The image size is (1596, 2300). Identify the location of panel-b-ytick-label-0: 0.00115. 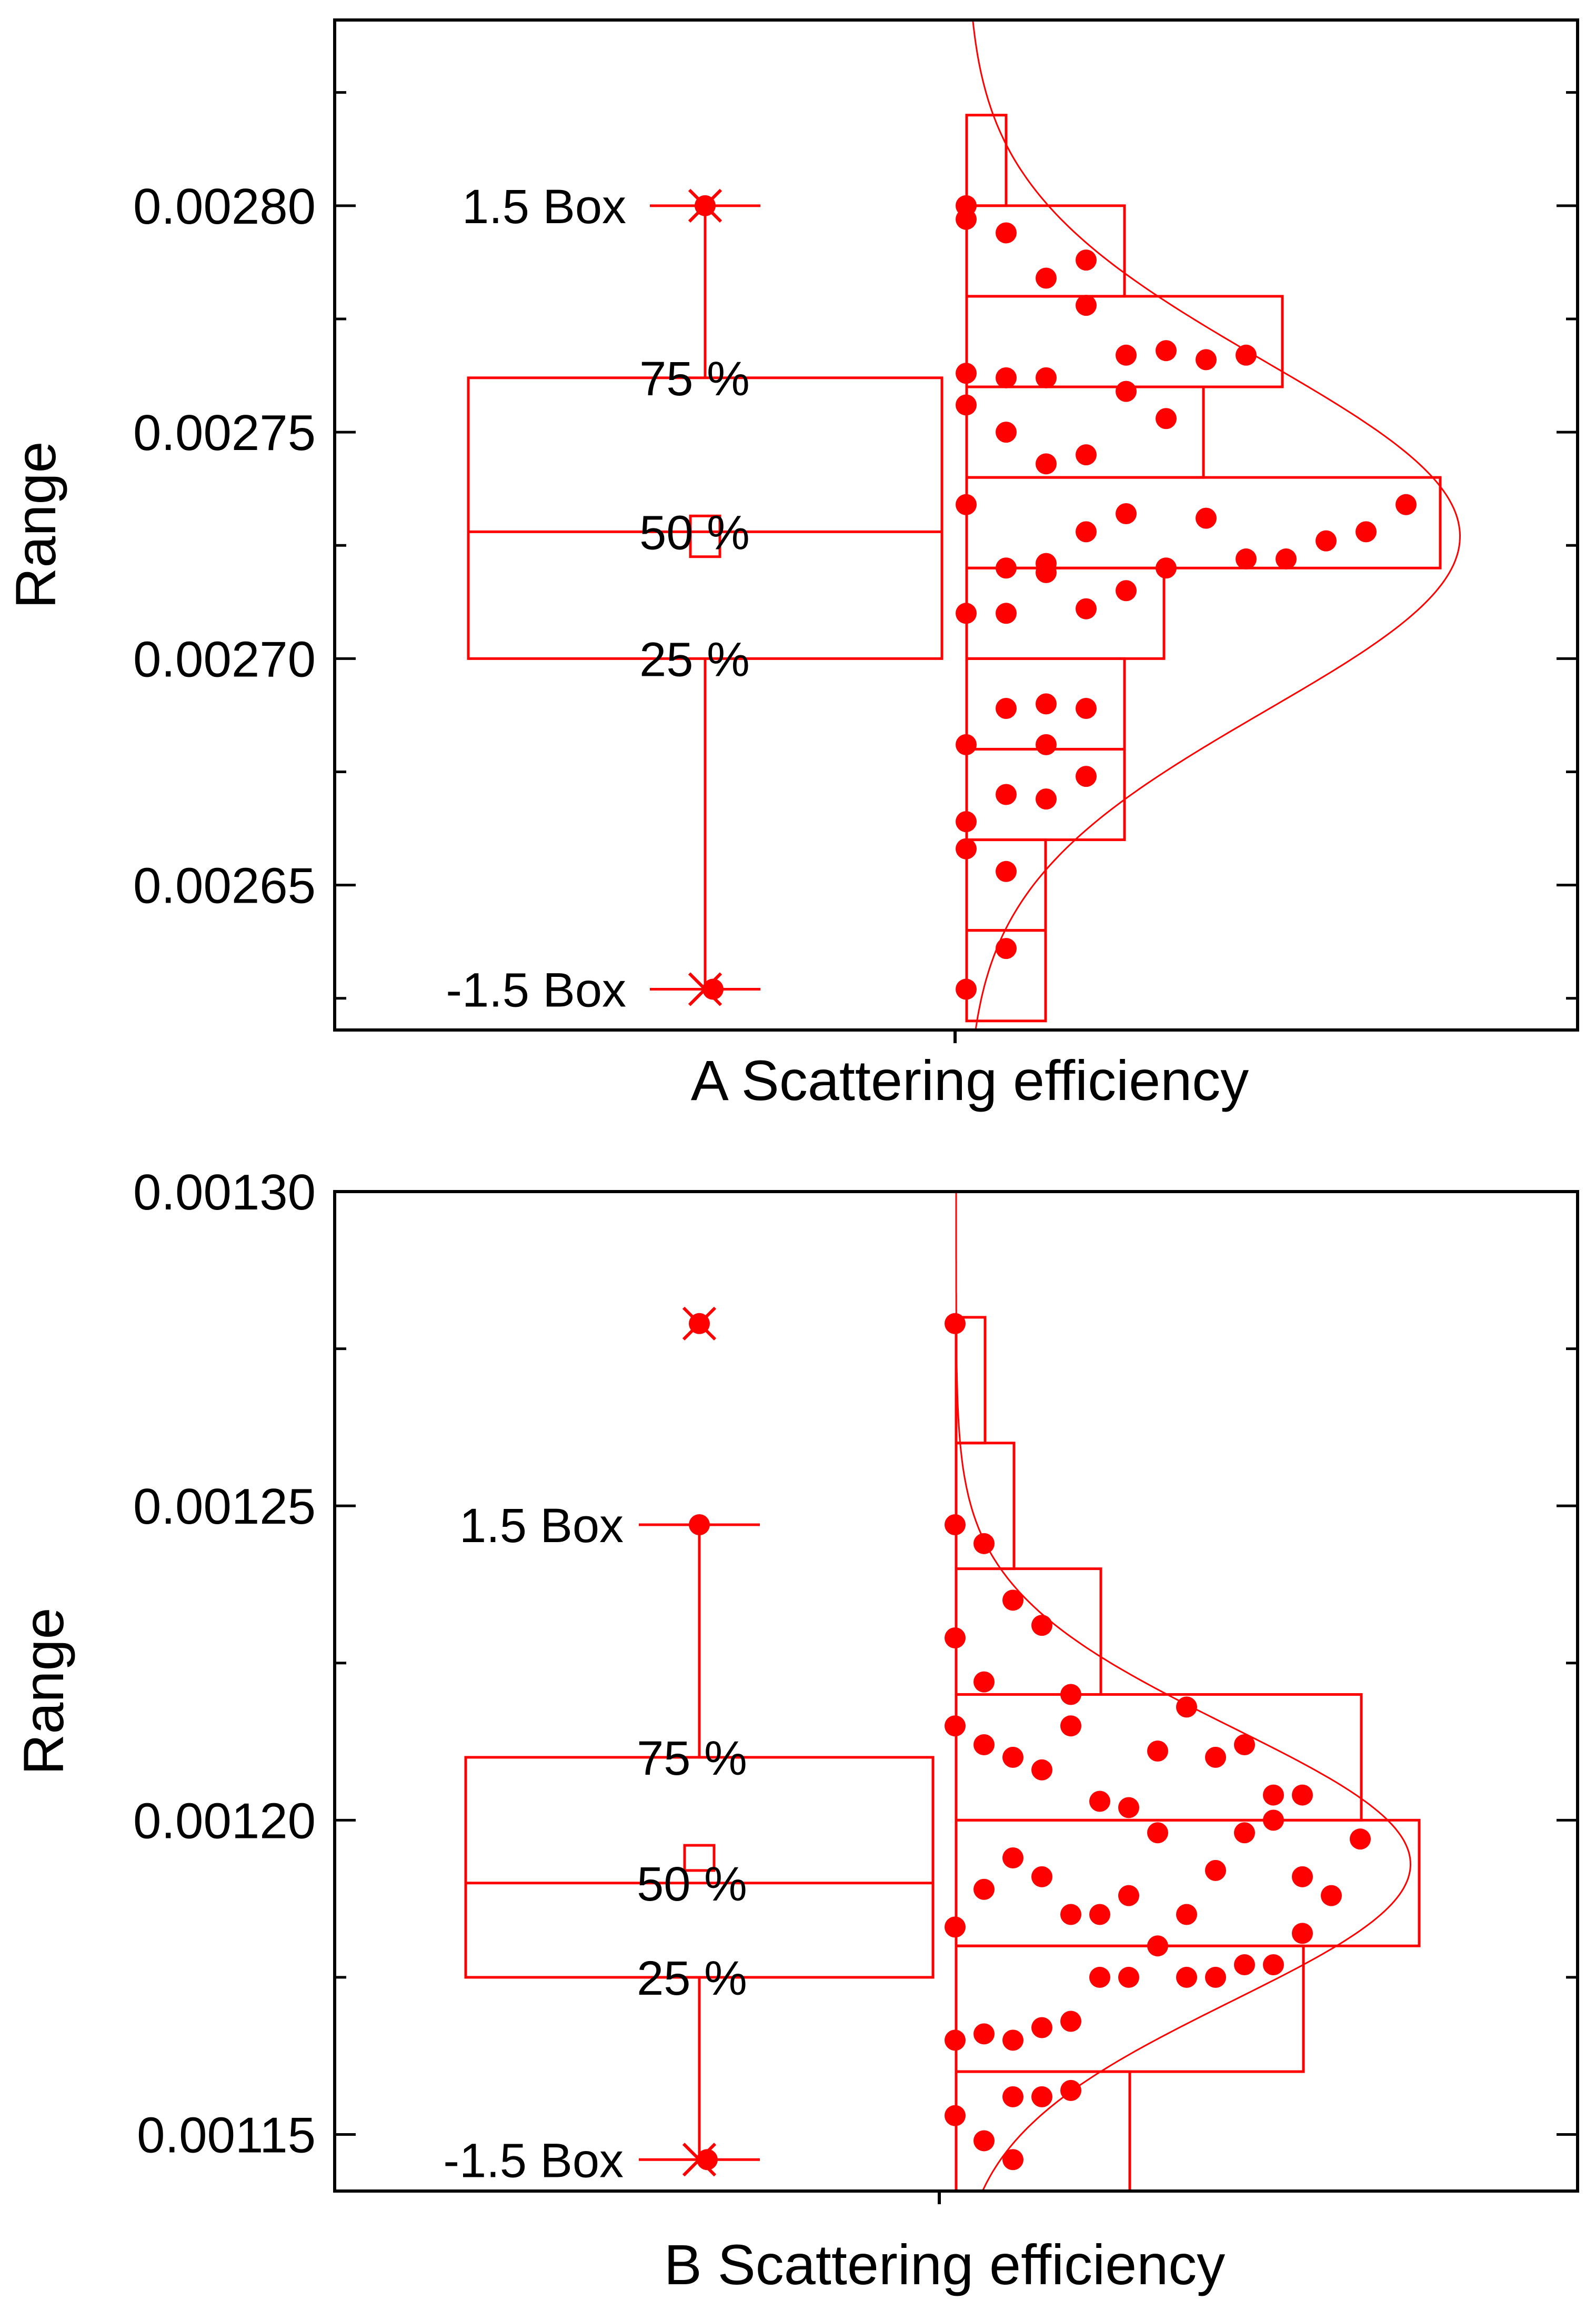
(226, 2135).